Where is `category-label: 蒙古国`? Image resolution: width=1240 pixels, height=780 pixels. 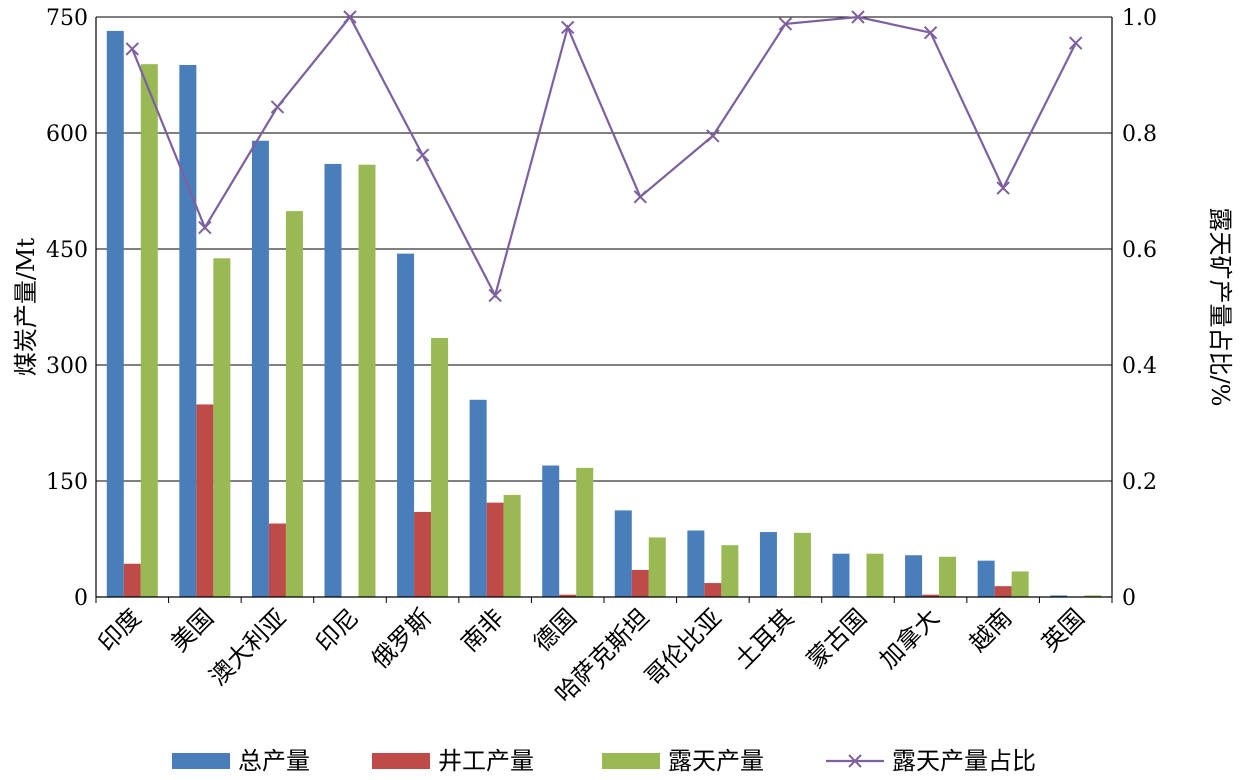 category-label: 蒙古国 is located at coordinates (837, 638).